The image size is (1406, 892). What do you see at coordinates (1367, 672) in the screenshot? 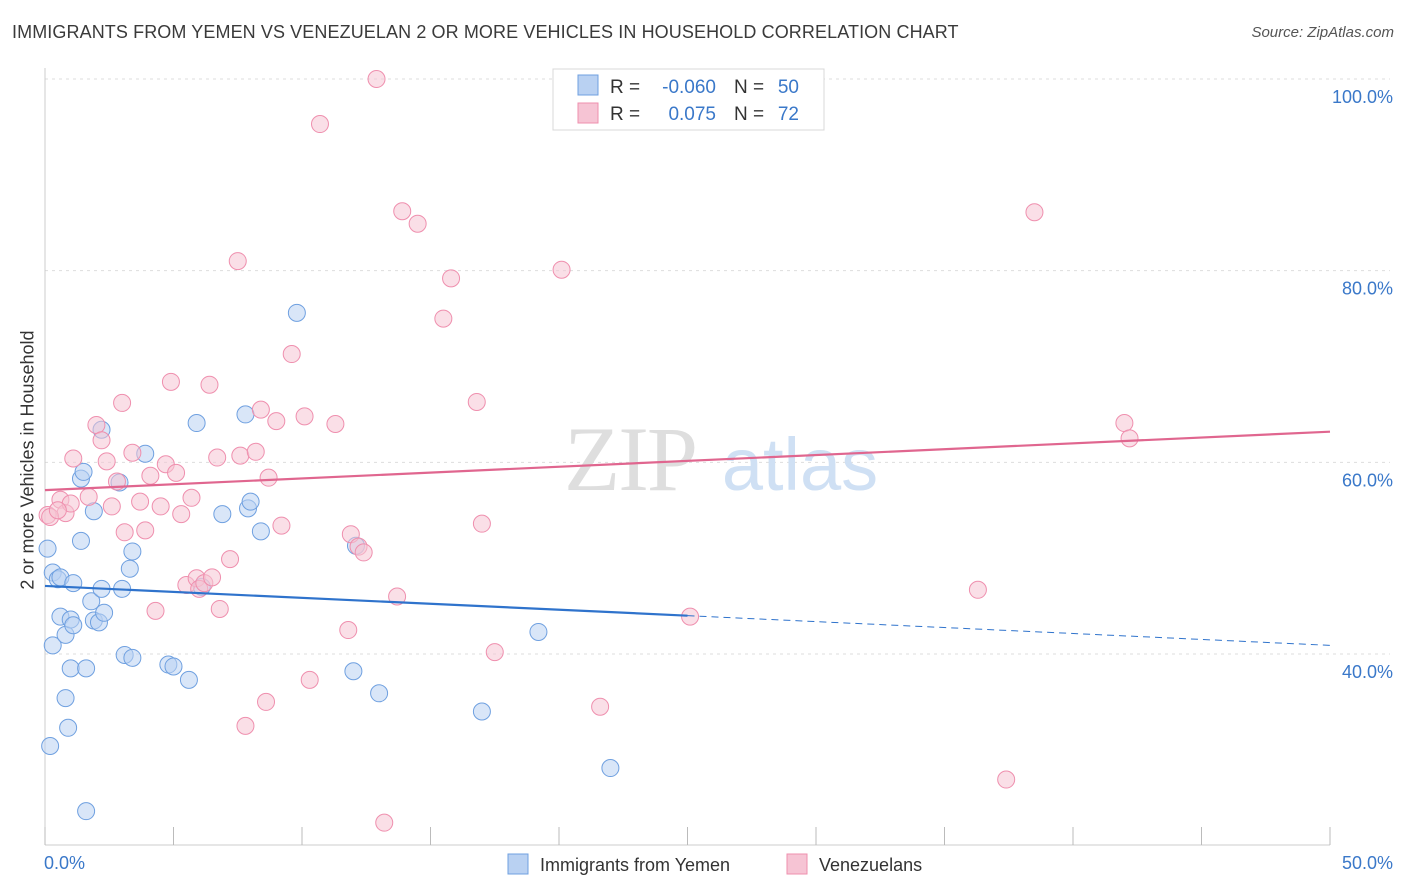
I see `y-tick-label: 40.0%` at bounding box center [1367, 672].